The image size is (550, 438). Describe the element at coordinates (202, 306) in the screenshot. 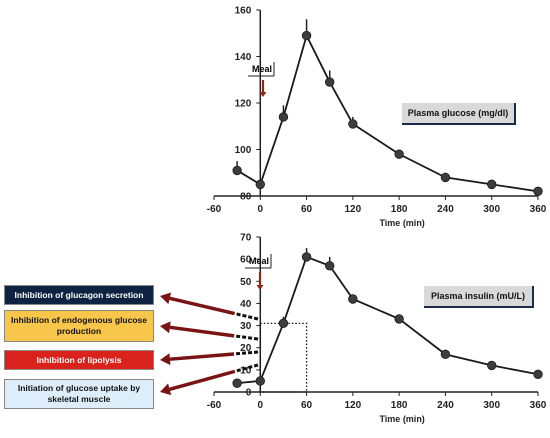

I see `arrow-glucagon-shaft` at that location.